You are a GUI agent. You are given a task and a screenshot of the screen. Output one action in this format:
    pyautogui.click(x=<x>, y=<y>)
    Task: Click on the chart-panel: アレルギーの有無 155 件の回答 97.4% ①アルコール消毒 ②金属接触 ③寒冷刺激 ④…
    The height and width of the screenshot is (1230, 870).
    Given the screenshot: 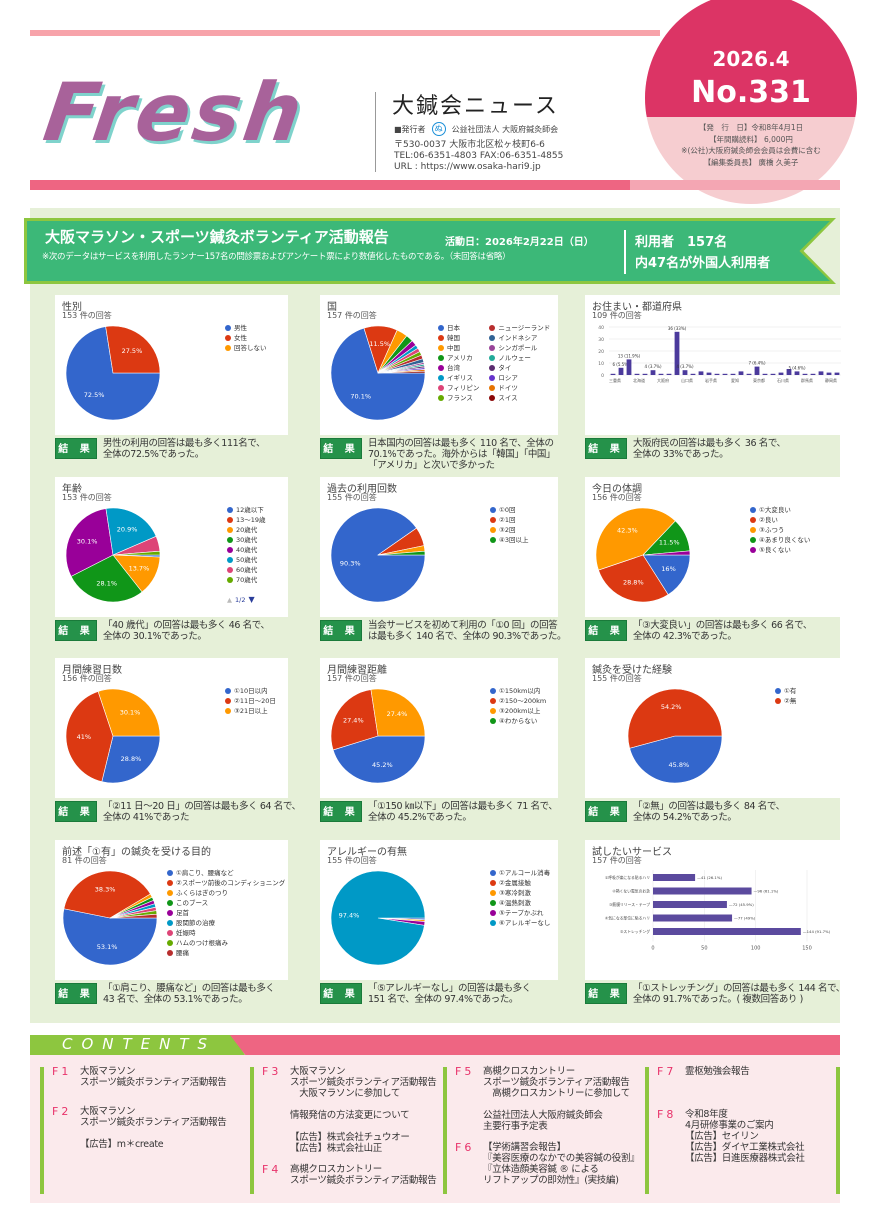 What is the action you would take?
    pyautogui.click(x=439, y=922)
    